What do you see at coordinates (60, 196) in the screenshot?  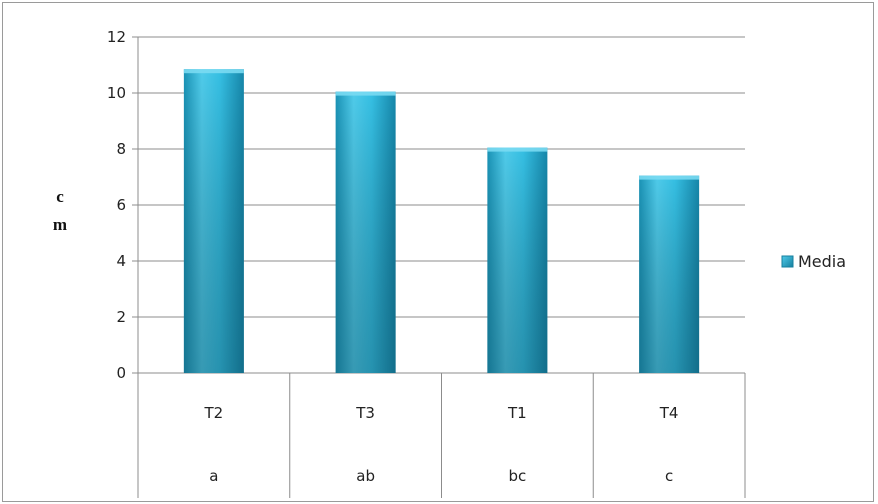 I see `y-axis-label-line-1: c` at bounding box center [60, 196].